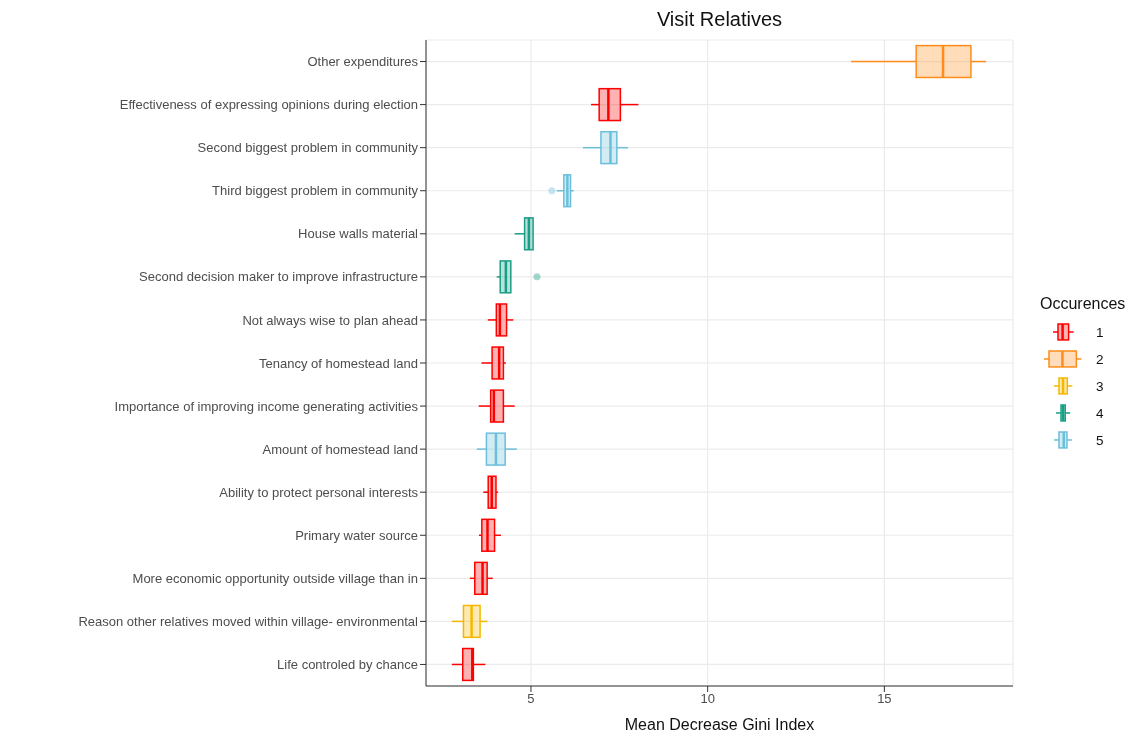 Image resolution: width=1146 pixels, height=730 pixels. Describe the element at coordinates (719, 723) in the screenshot. I see `x-axis-title: Mean Decrease Gini Index` at that location.